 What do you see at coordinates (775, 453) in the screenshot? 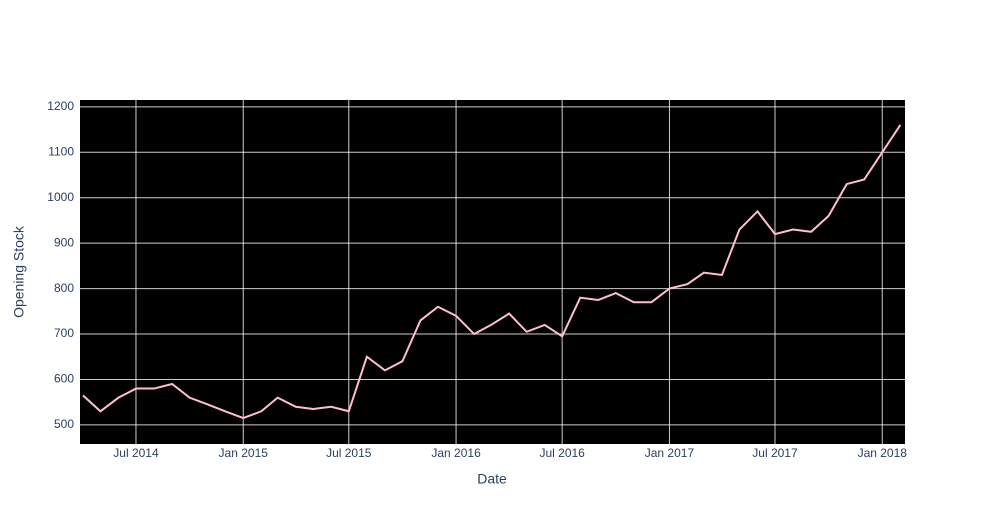
I see `x-tick-label: Jul 2017` at bounding box center [775, 453].